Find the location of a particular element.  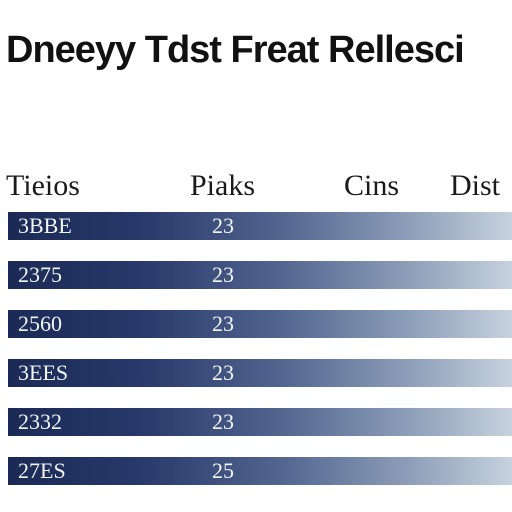

table-row: 3EES 23 is located at coordinates (260, 373).